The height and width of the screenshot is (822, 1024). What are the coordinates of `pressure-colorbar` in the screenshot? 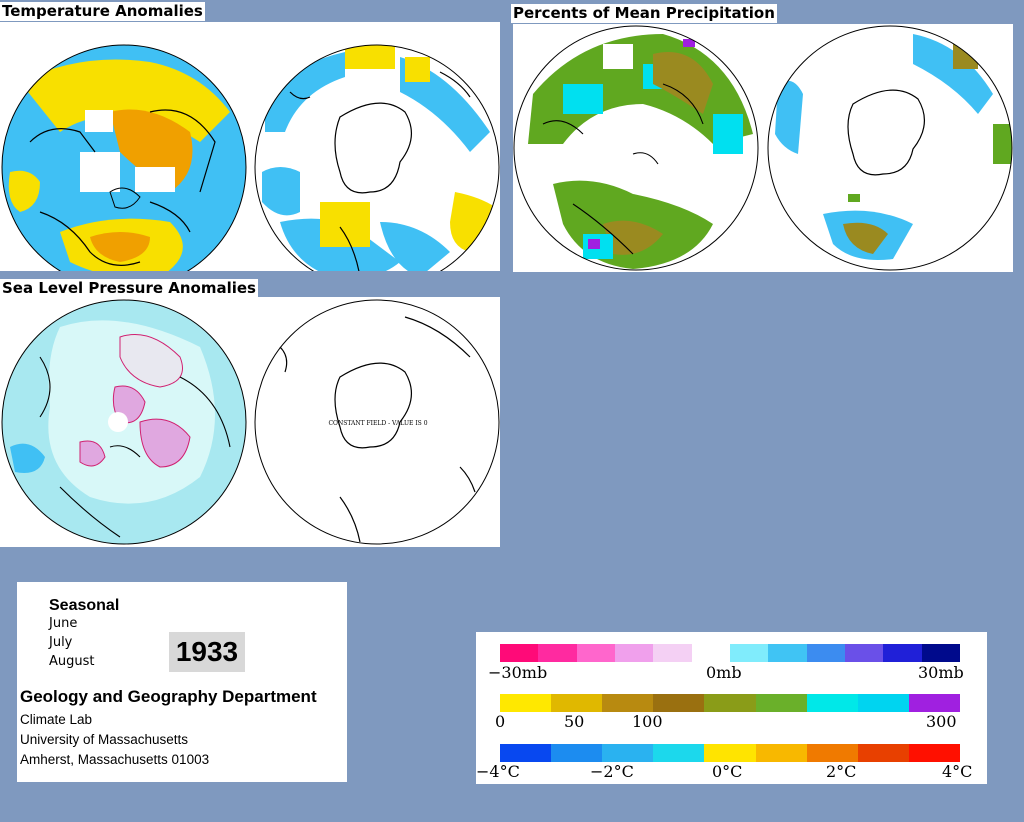 It's located at (730, 653).